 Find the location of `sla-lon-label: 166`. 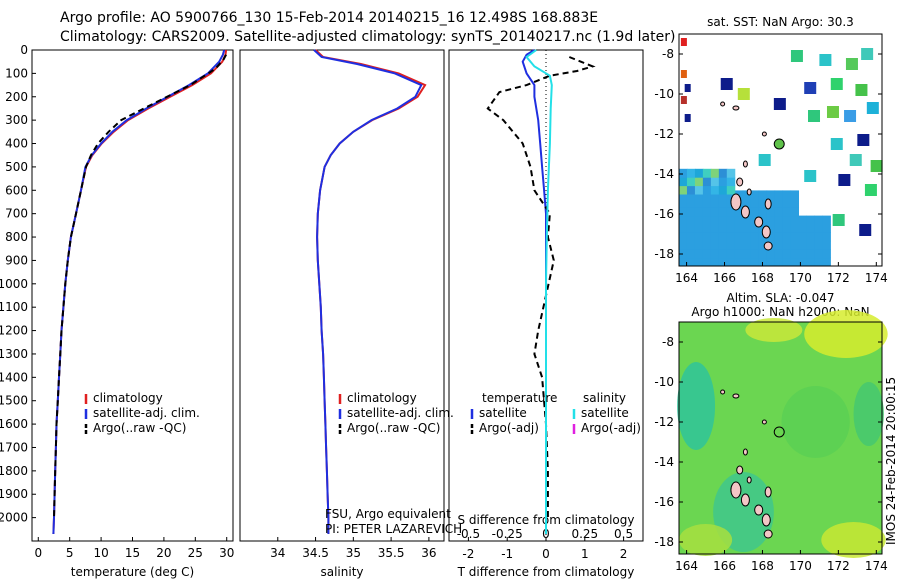

sla-lon-label: 166 is located at coordinates (724, 566).